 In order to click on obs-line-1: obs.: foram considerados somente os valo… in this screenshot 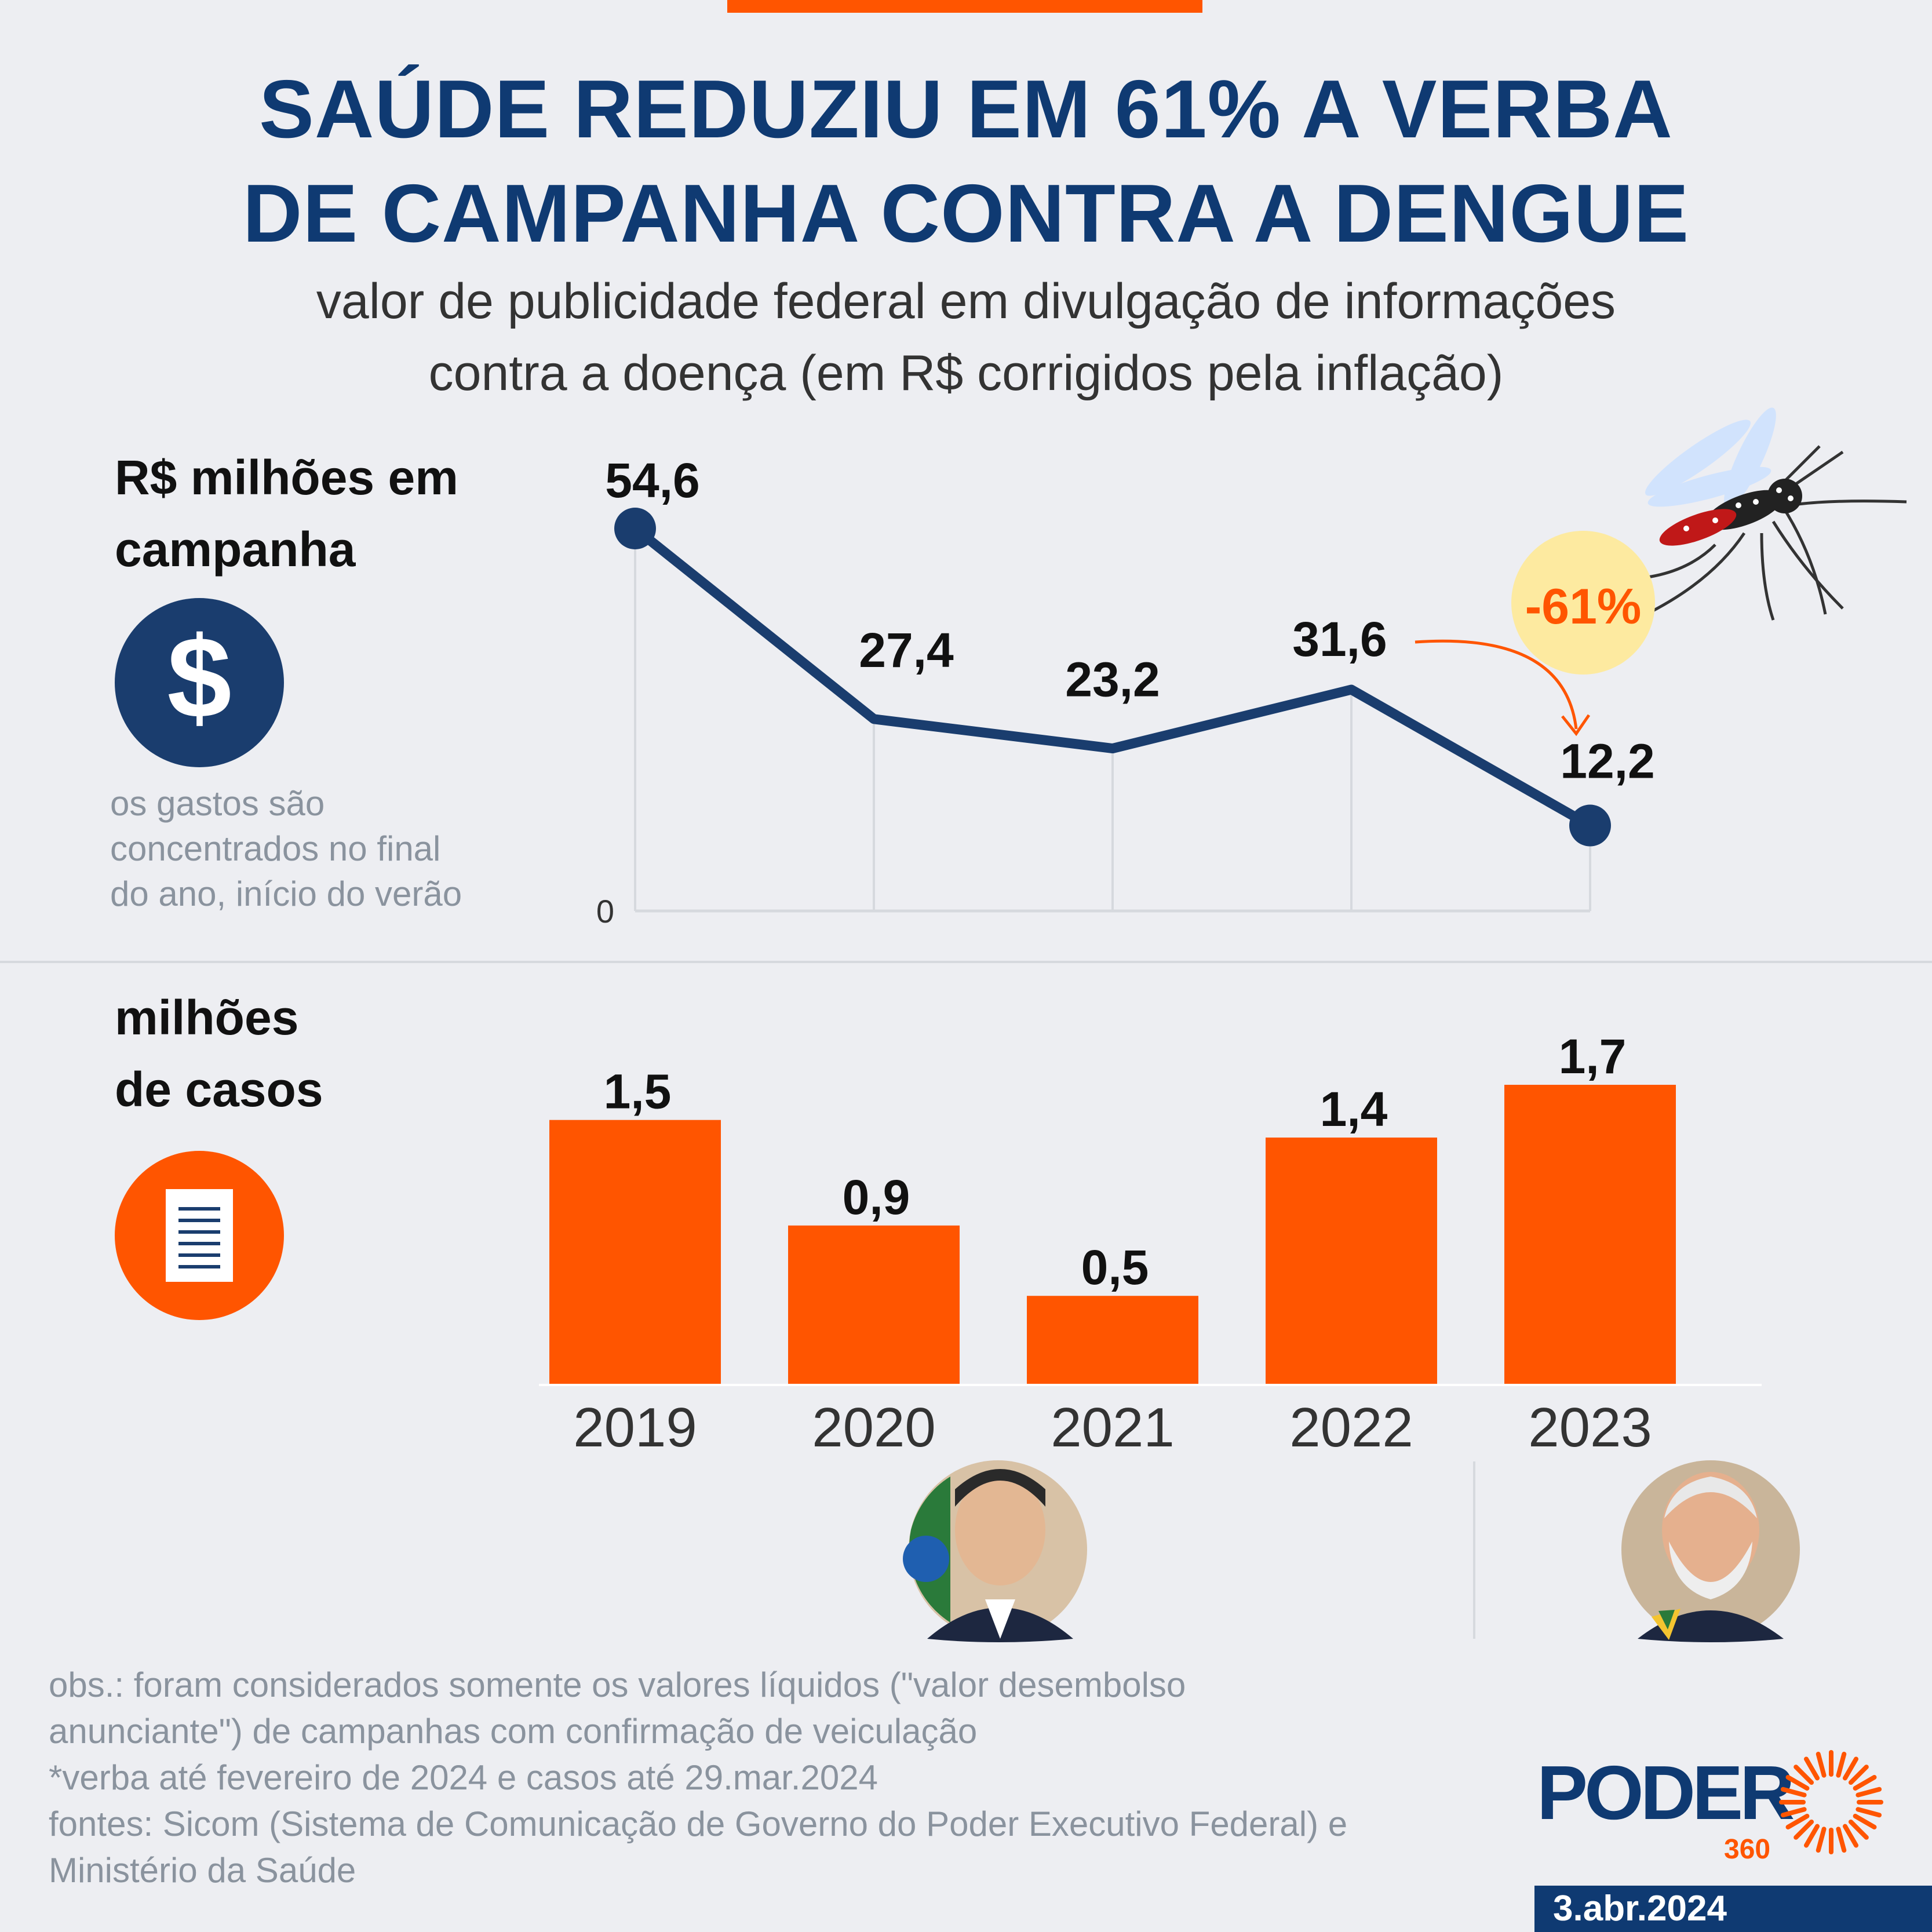, I will do `click(617, 1684)`.